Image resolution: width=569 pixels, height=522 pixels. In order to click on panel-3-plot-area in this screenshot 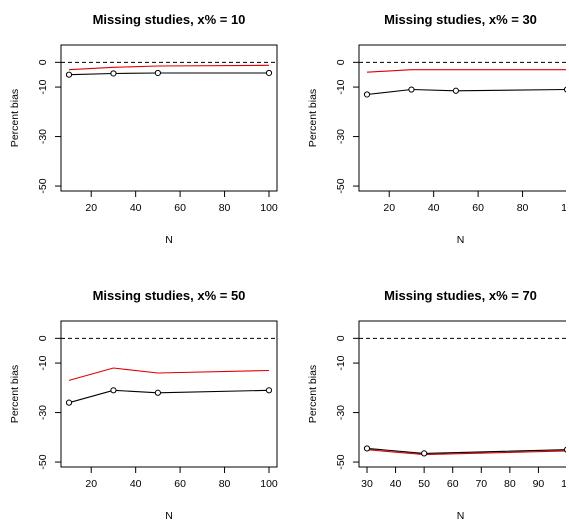, I will do `click(169, 394)`.